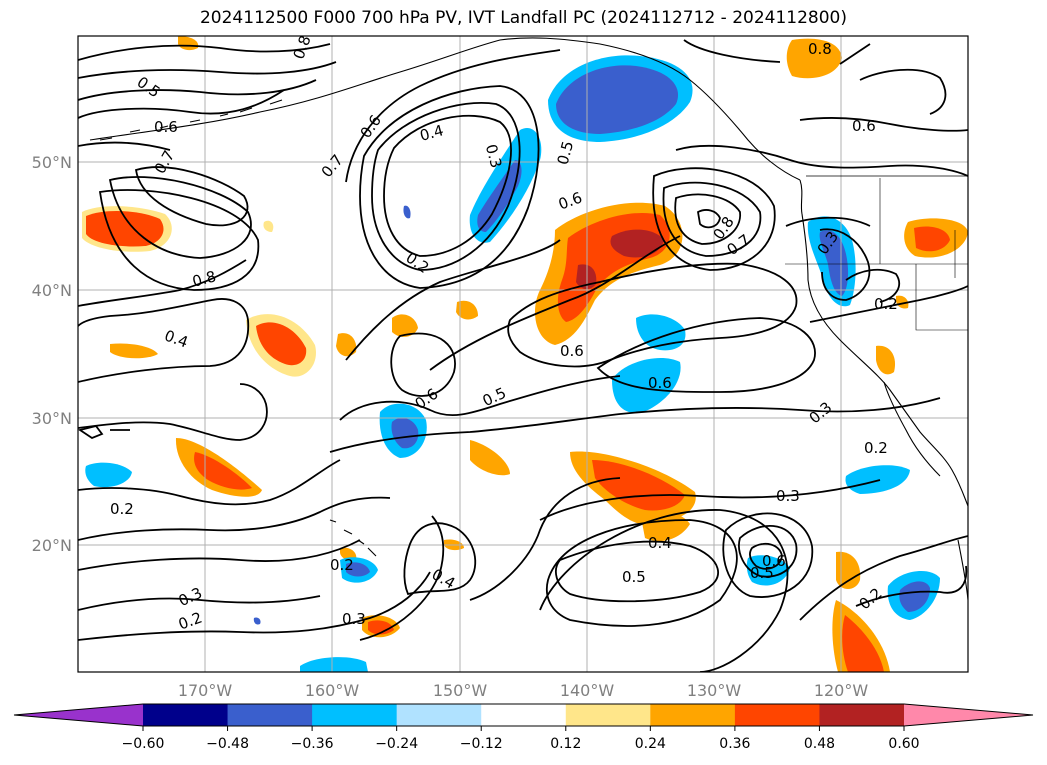  I want to click on lon-label: 130°W, so click(714, 690).